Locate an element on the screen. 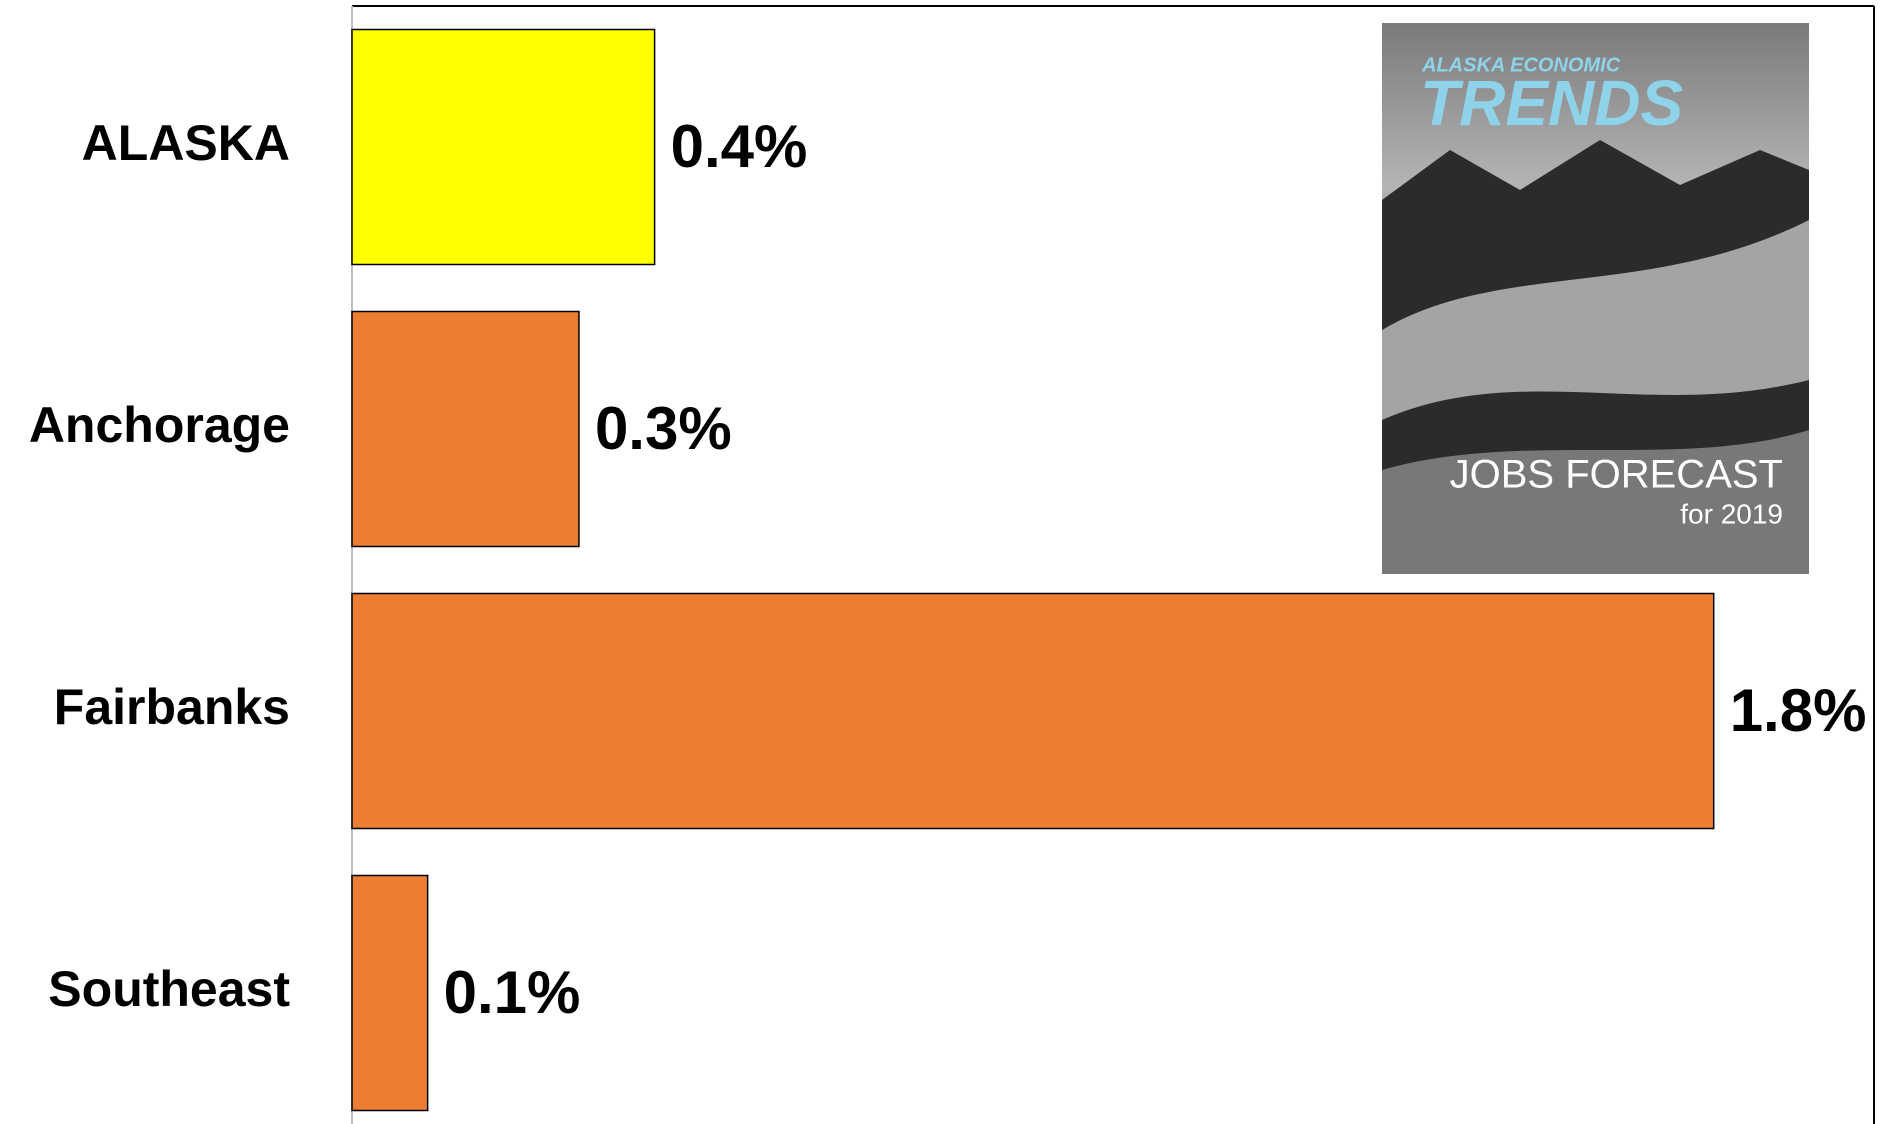 Image resolution: width=1880 pixels, height=1124 pixels. cover-glacier is located at coordinates (1595, 320).